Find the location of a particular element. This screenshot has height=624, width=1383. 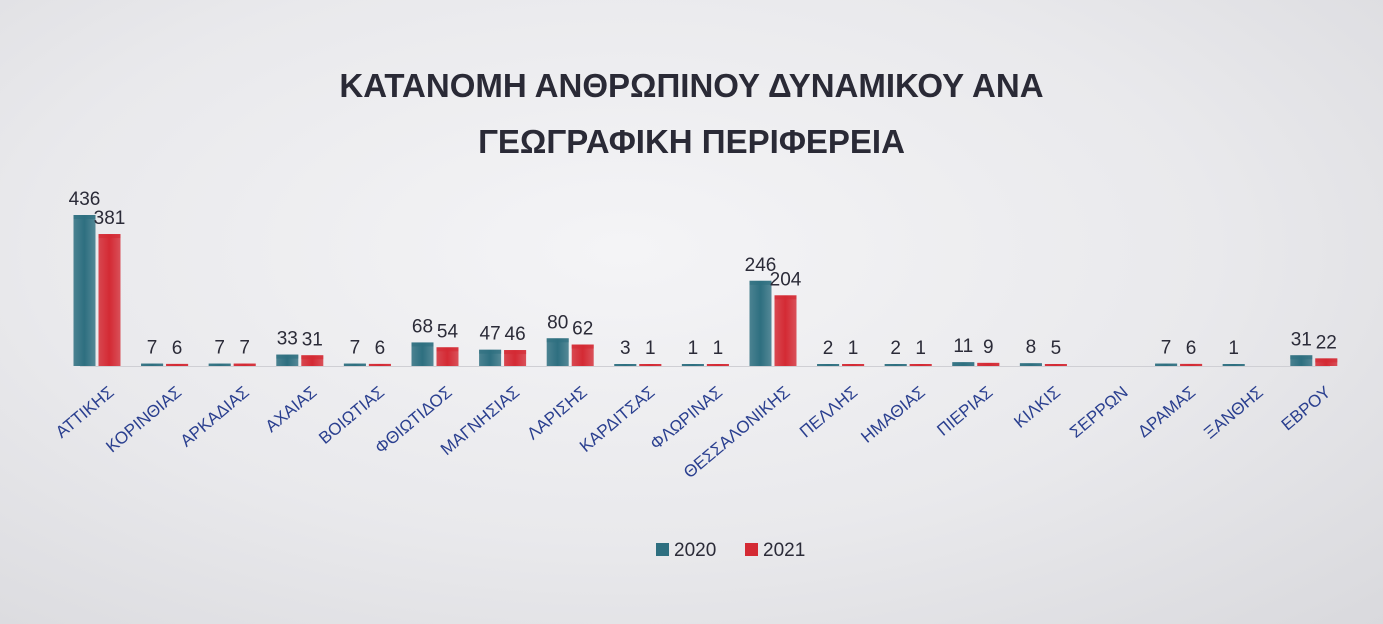

data-label-2021-13: 9 is located at coordinates (988, 347).